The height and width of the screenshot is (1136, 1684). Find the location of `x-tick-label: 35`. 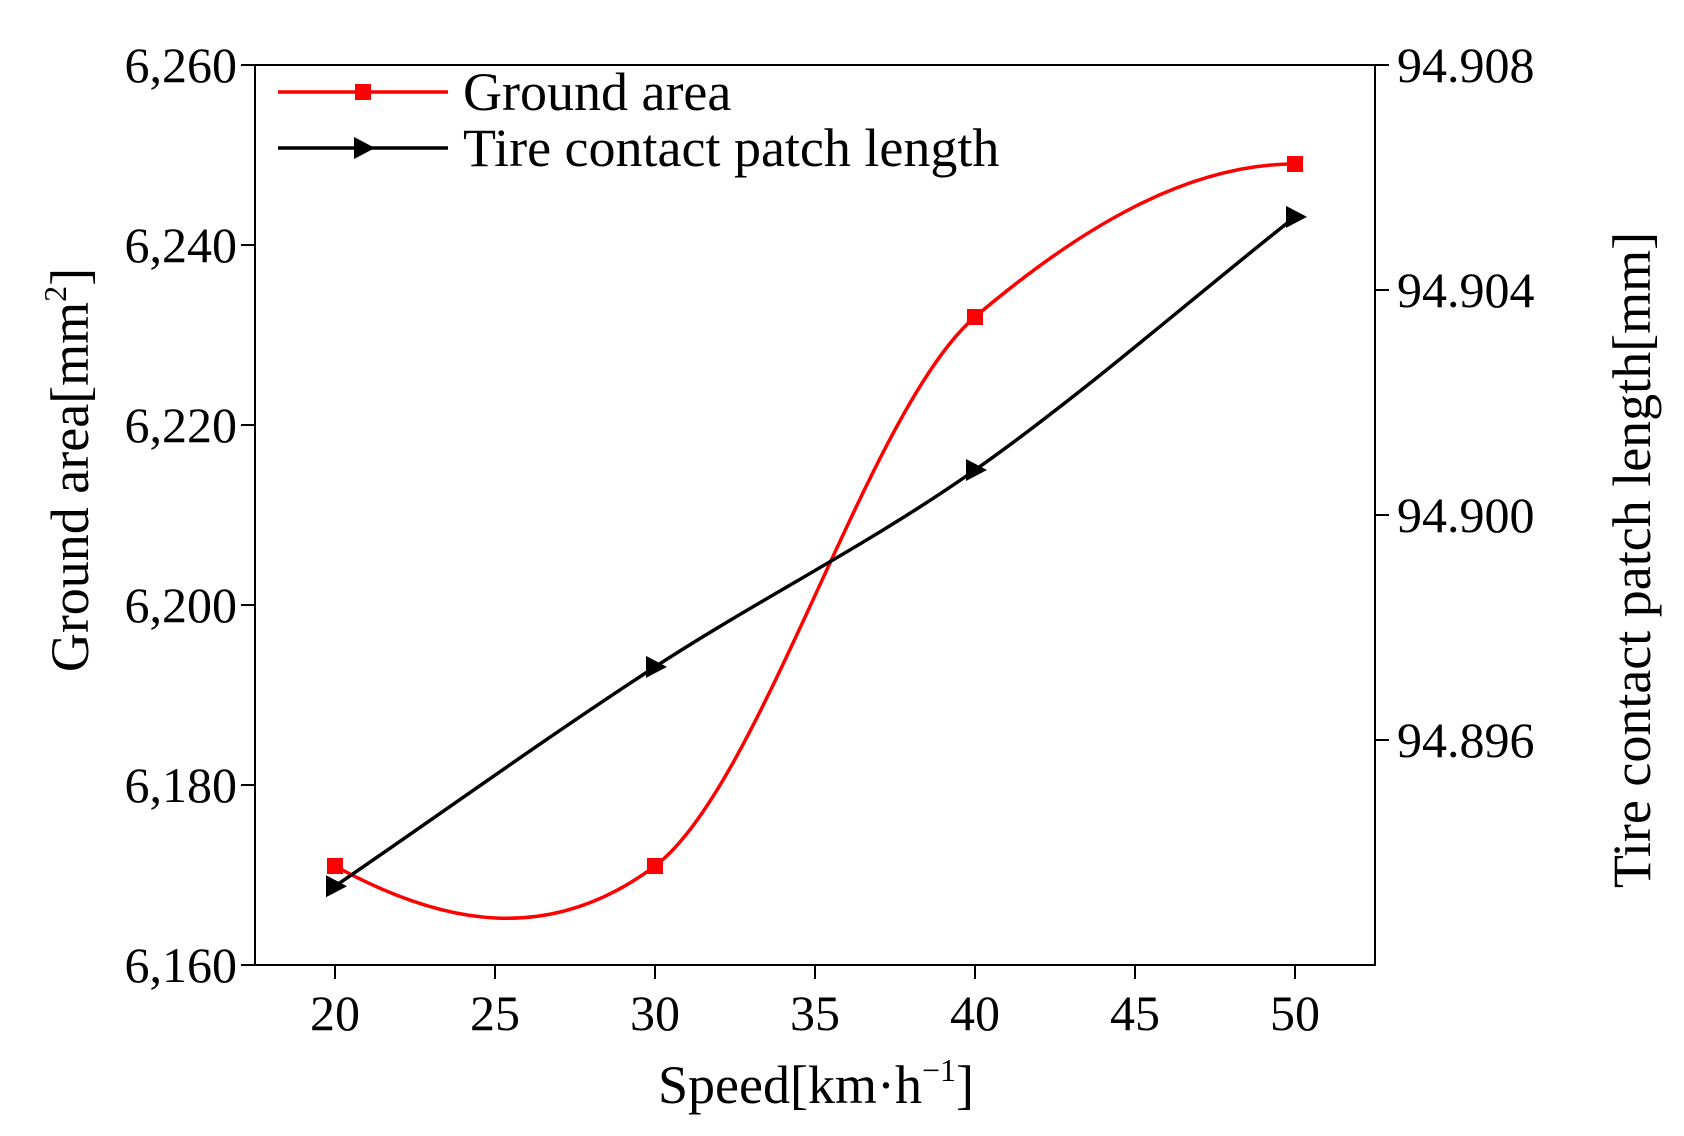

x-tick-label: 35 is located at coordinates (815, 1013).